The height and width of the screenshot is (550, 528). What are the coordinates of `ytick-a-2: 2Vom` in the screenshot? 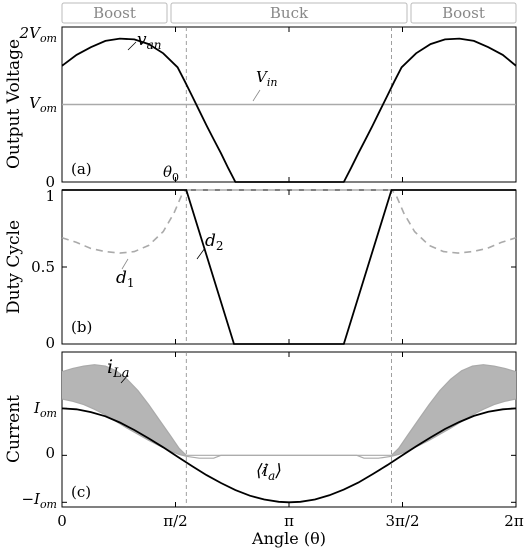 It's located at (38, 34).